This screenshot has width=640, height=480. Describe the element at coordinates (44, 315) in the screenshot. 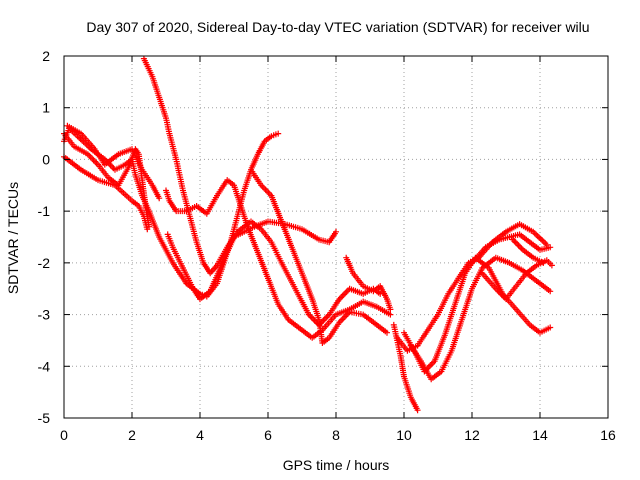

I see `y-tick-label: -3` at that location.